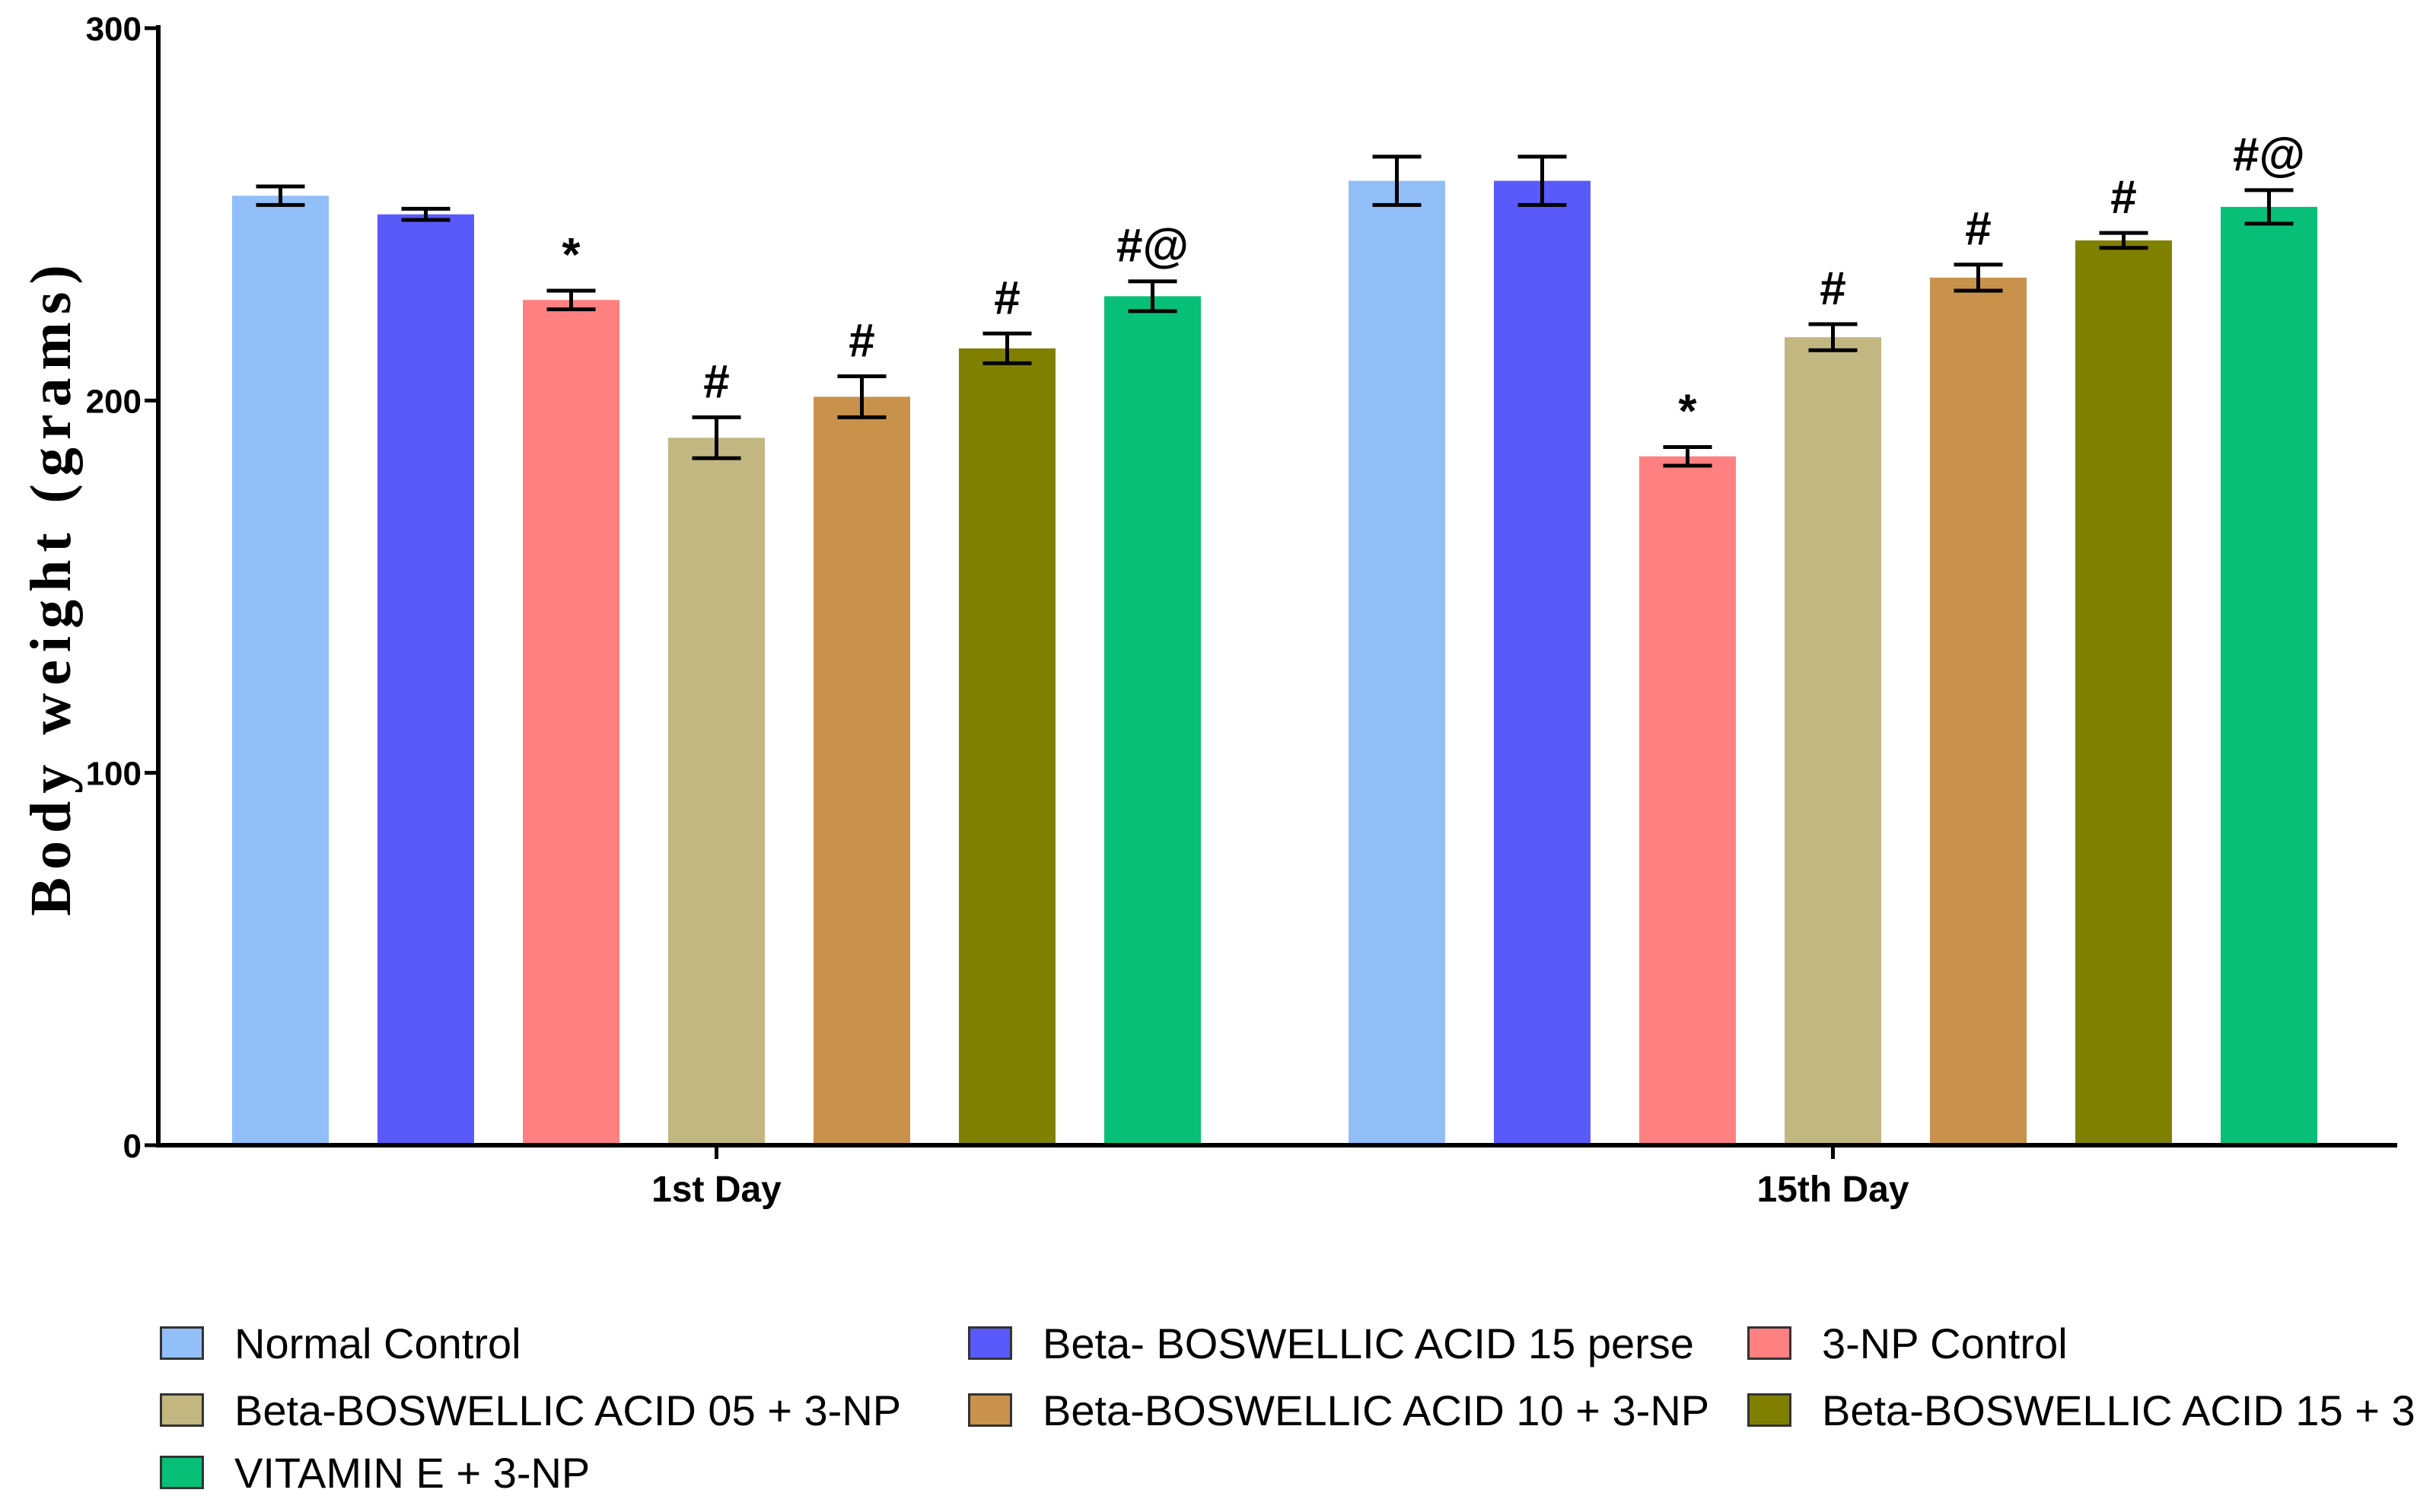  I want to click on legend-label: Beta-BOSWELLIC ACID 15 + 3-NP, so click(2120, 1410).